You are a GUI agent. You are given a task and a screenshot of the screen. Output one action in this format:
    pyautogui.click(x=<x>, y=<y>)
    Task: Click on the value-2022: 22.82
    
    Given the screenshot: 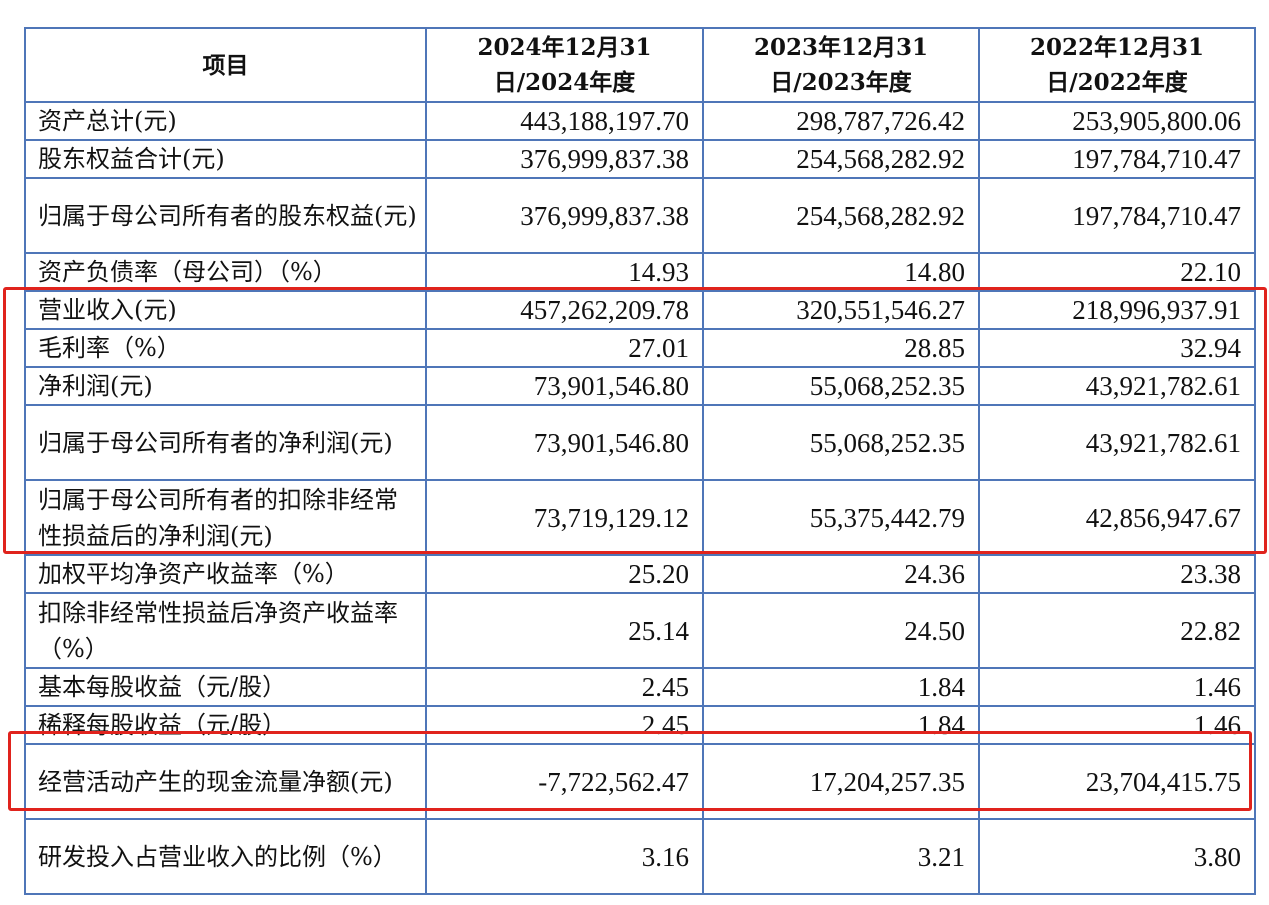 What is the action you would take?
    pyautogui.click(x=1117, y=630)
    